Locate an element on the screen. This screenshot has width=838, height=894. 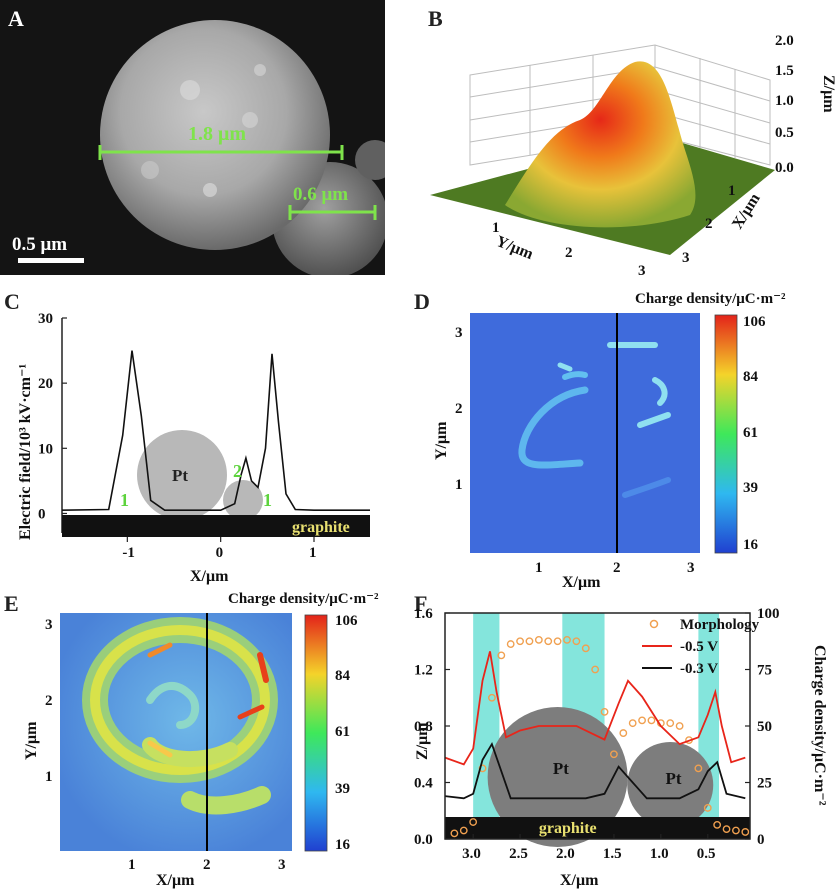
f-graphite-label: graphite is located at coordinates (568, 828).